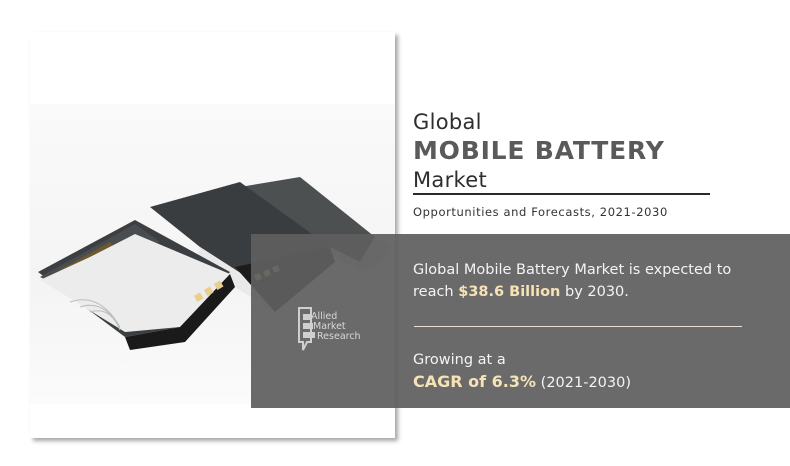 Image resolution: width=790 pixels, height=466 pixels. What do you see at coordinates (578, 326) in the screenshot?
I see `stats-divider` at bounding box center [578, 326].